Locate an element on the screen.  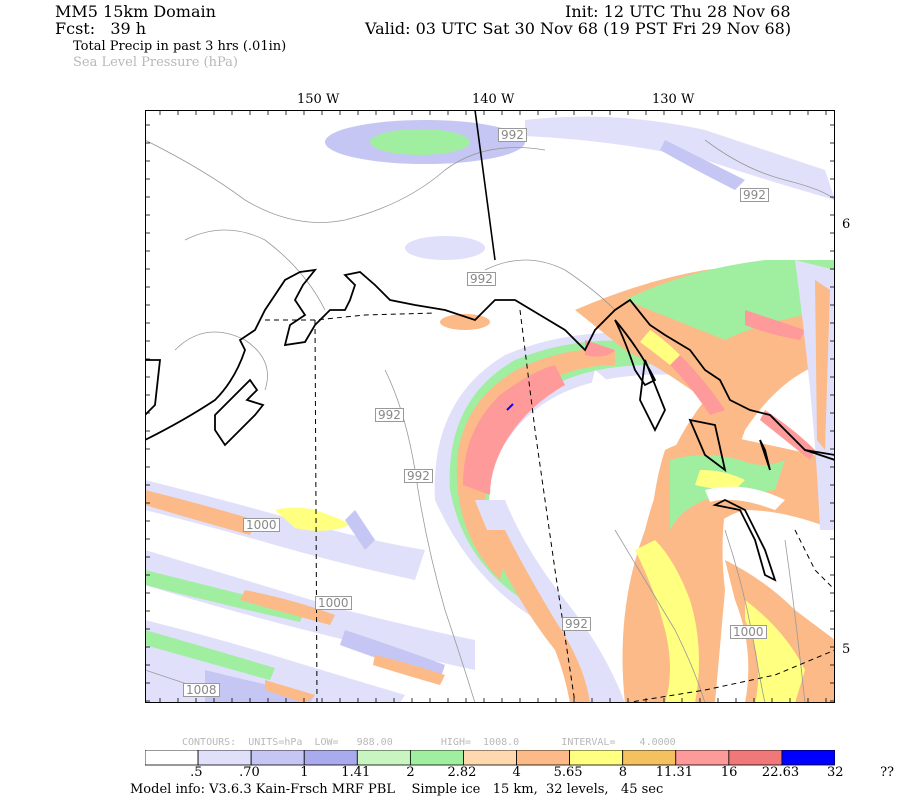
lat-label-top: 6 is located at coordinates (846, 224).